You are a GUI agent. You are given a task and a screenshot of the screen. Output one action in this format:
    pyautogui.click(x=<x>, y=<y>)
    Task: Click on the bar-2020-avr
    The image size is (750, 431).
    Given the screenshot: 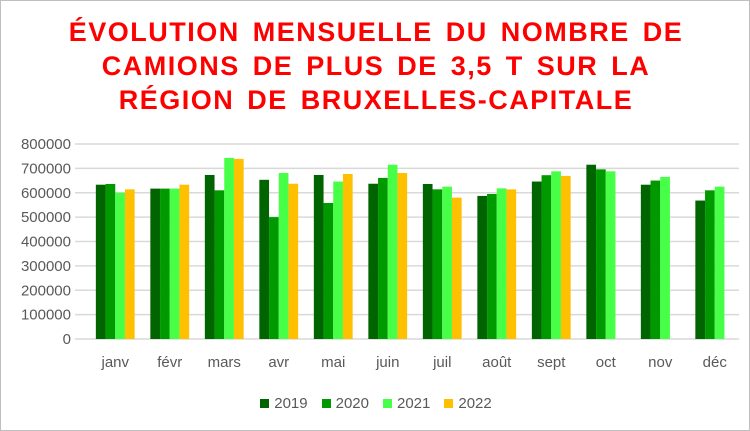 What is the action you would take?
    pyautogui.click(x=274, y=278)
    